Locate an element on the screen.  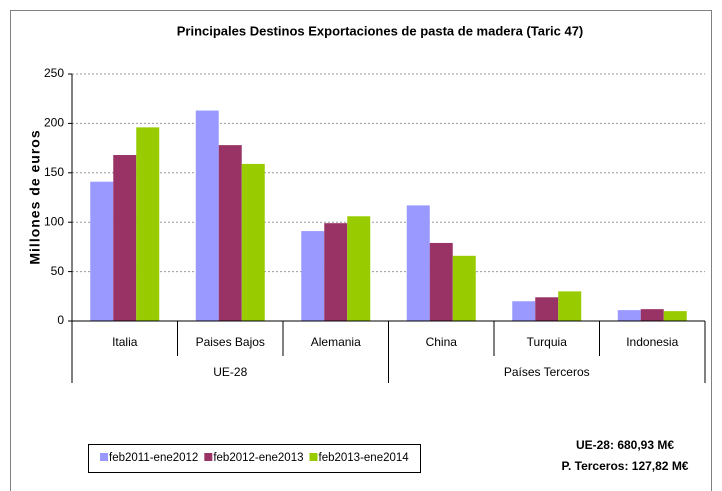
y-tick-label: 100 is located at coordinates (54, 221).